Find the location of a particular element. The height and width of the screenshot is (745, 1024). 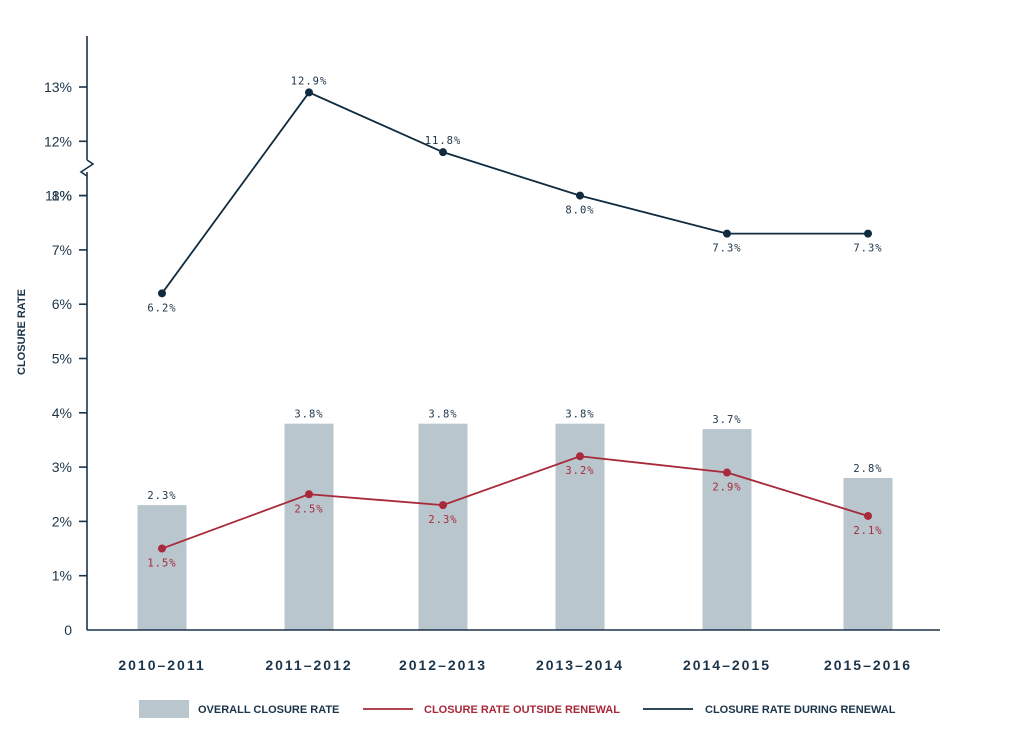

x-tick-label-5: 2015–2016 is located at coordinates (868, 665).